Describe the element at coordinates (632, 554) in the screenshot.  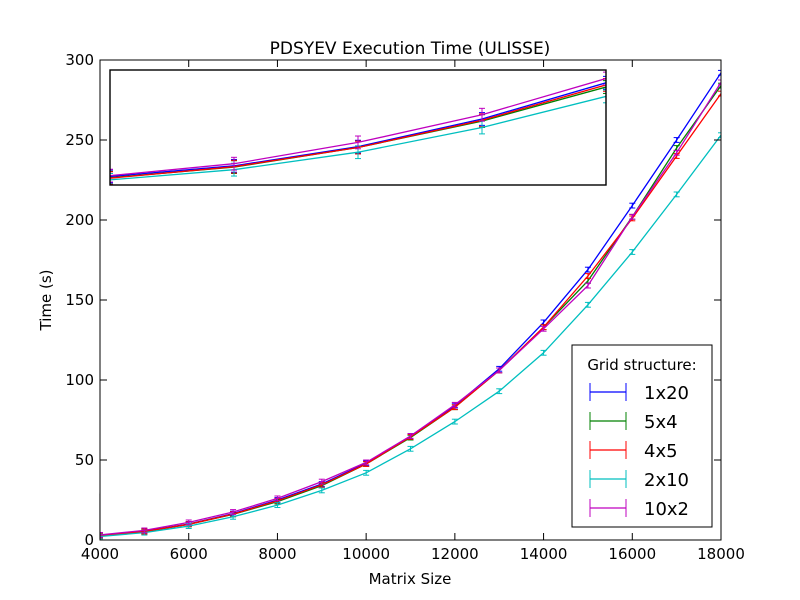
I see `x-tick-label: 16000` at that location.